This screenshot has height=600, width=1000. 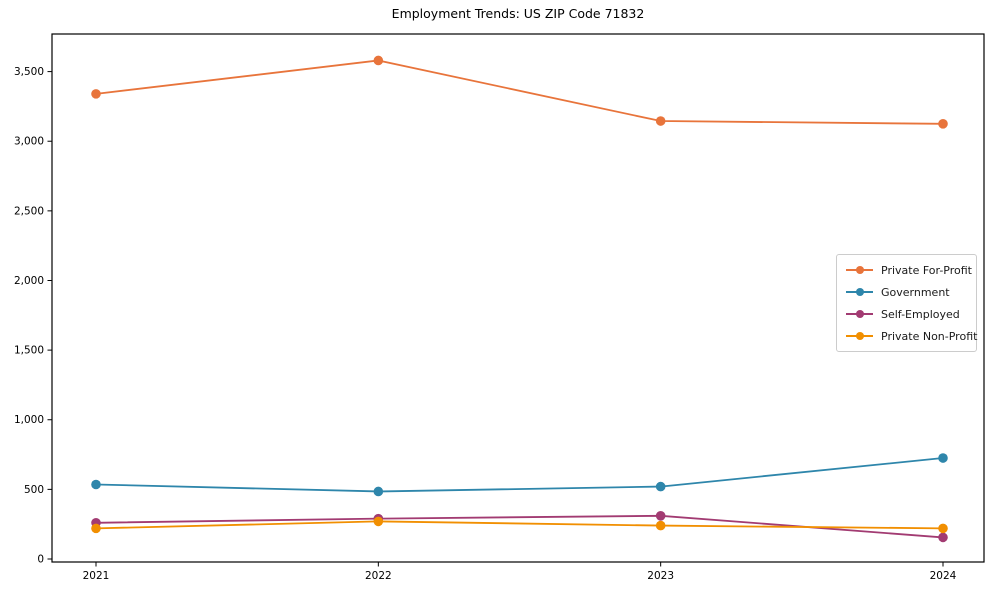 What do you see at coordinates (943, 576) in the screenshot?
I see `x-tick-label: 2024` at bounding box center [943, 576].